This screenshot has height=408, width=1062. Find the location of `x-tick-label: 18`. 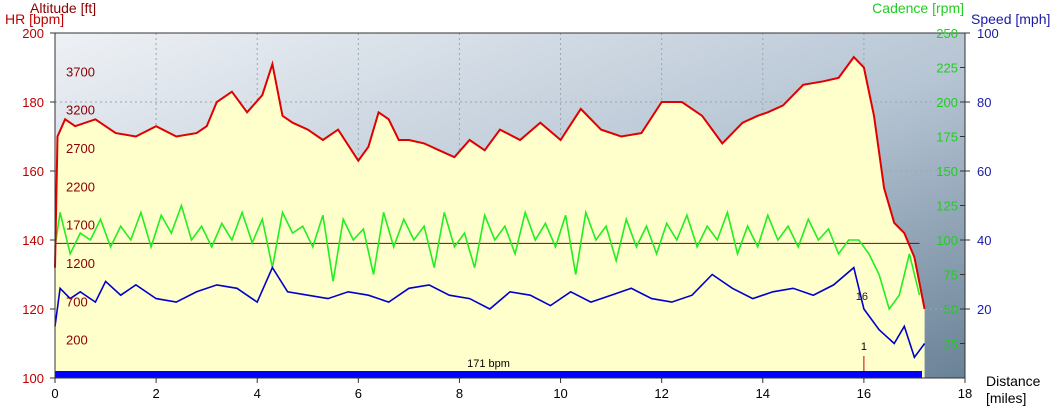

x-tick-label: 18 is located at coordinates (965, 393).